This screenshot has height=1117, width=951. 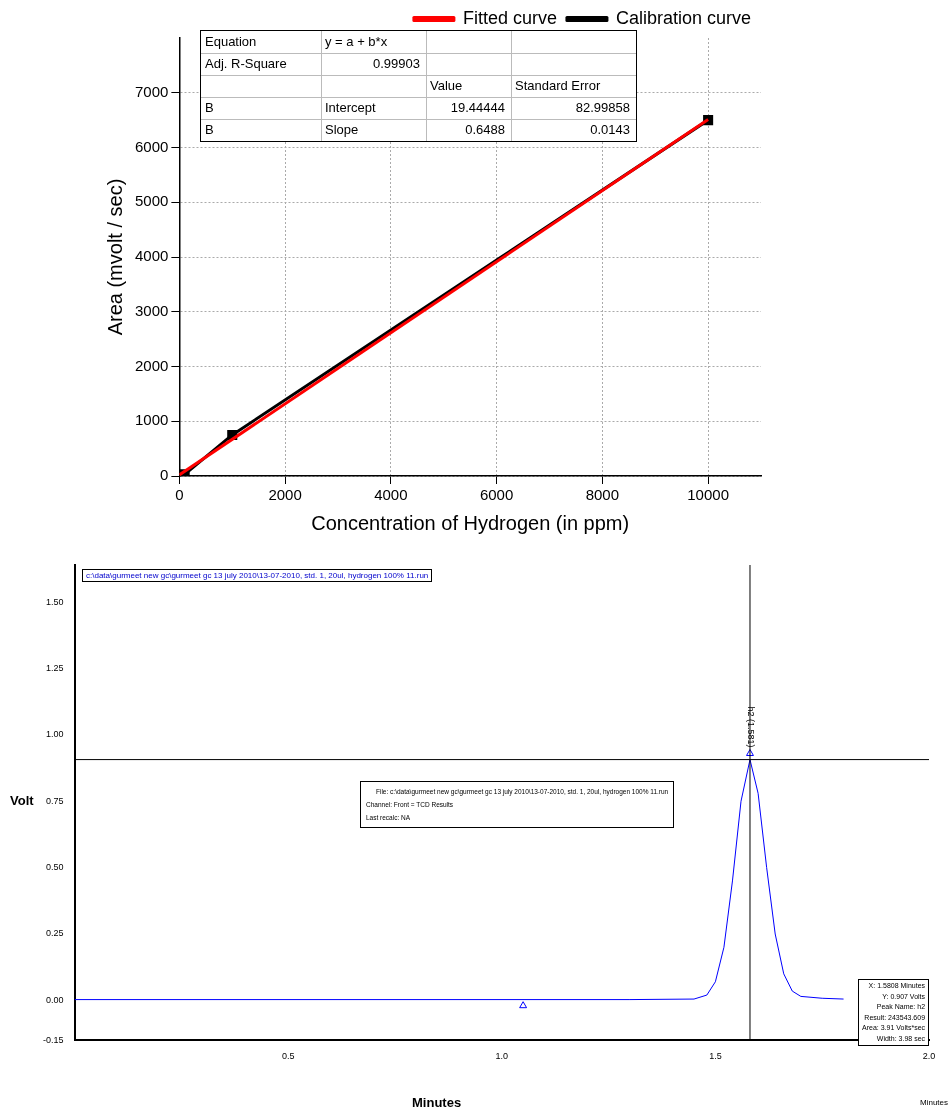 I want to click on y-tick-label: 0.00, so click(x=54, y=999).